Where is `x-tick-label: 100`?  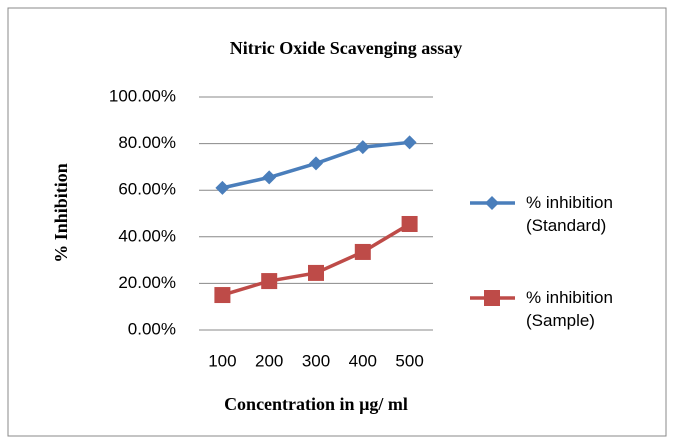 x-tick-label: 100 is located at coordinates (222, 360).